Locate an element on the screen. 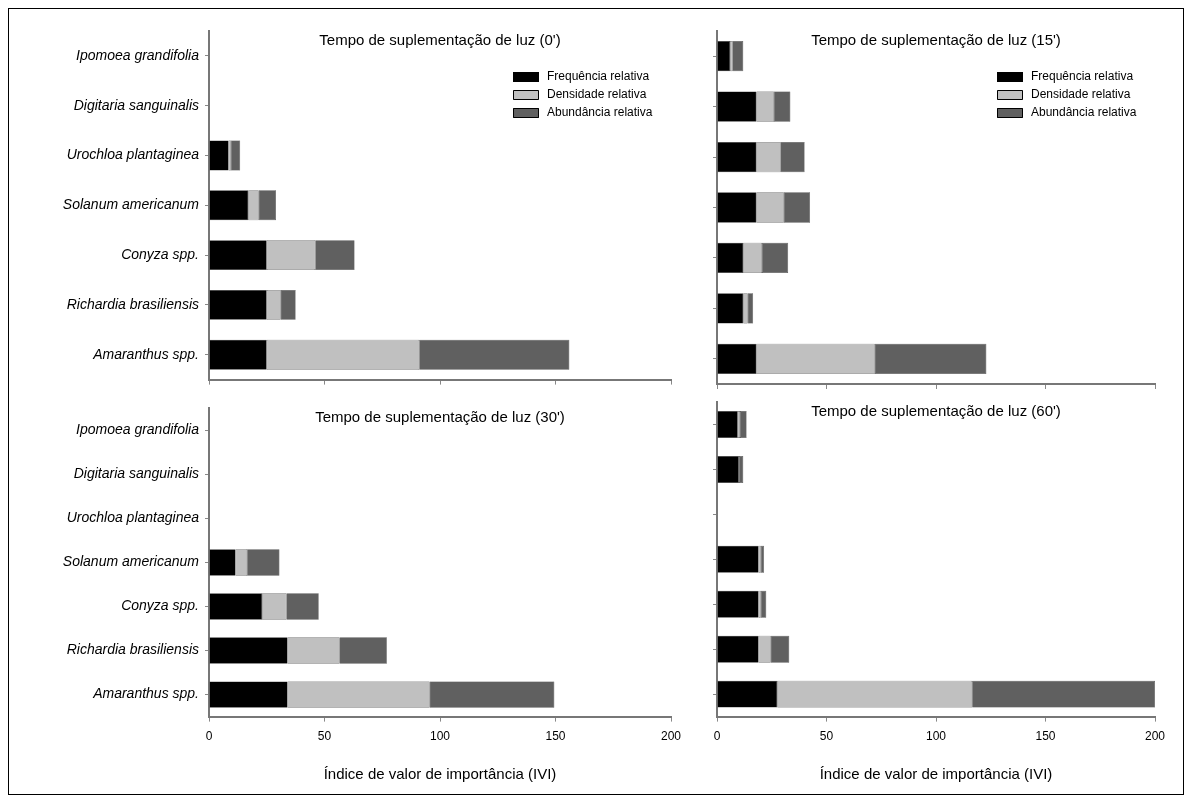 The image size is (1192, 803). chart-title: Tempo de suplementação de luz (15') is located at coordinates (936, 39).